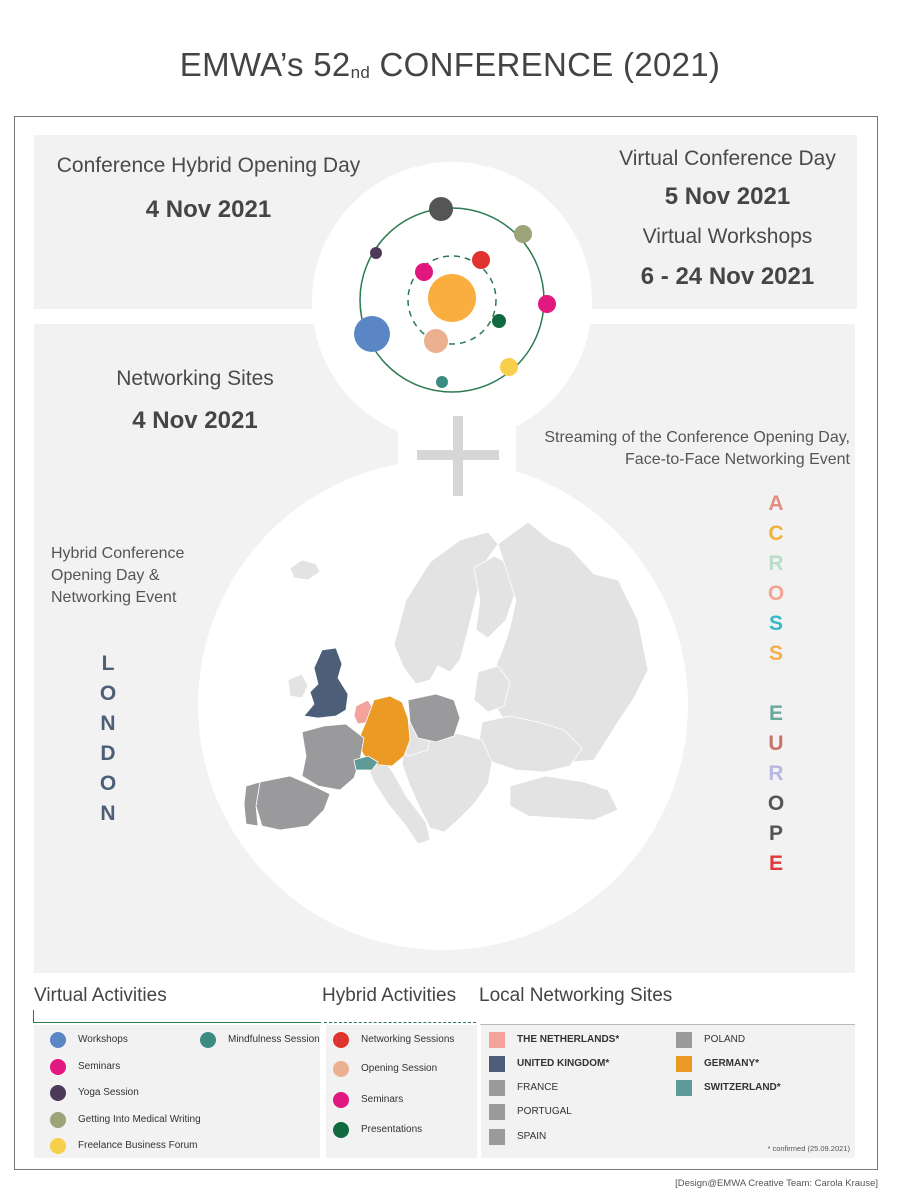  I want to click on europe-letter: E, so click(775, 713).